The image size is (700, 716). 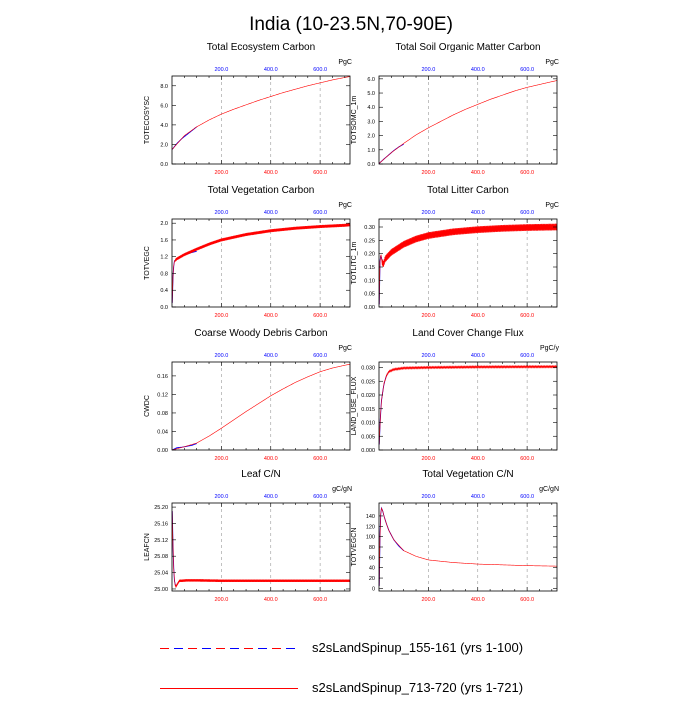 What do you see at coordinates (164, 106) in the screenshot?
I see `y-tick-label: 6.0` at bounding box center [164, 106].